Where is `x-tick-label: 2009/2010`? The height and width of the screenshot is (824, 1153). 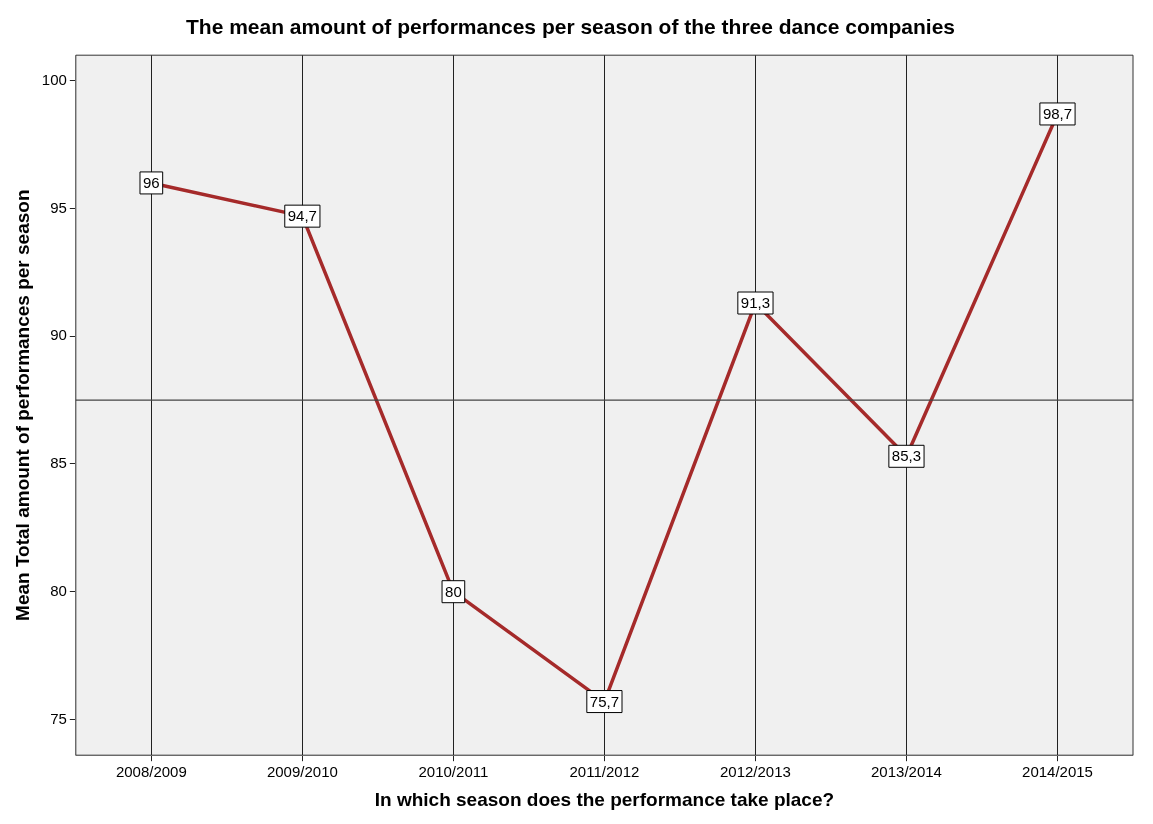
x-tick-label: 2009/2010 is located at coordinates (302, 772).